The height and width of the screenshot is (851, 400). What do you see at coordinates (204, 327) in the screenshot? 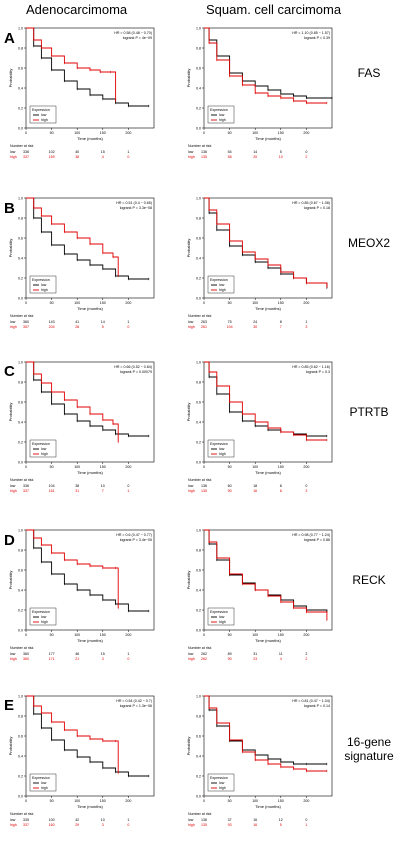
I see `risk-count: 261` at bounding box center [204, 327].